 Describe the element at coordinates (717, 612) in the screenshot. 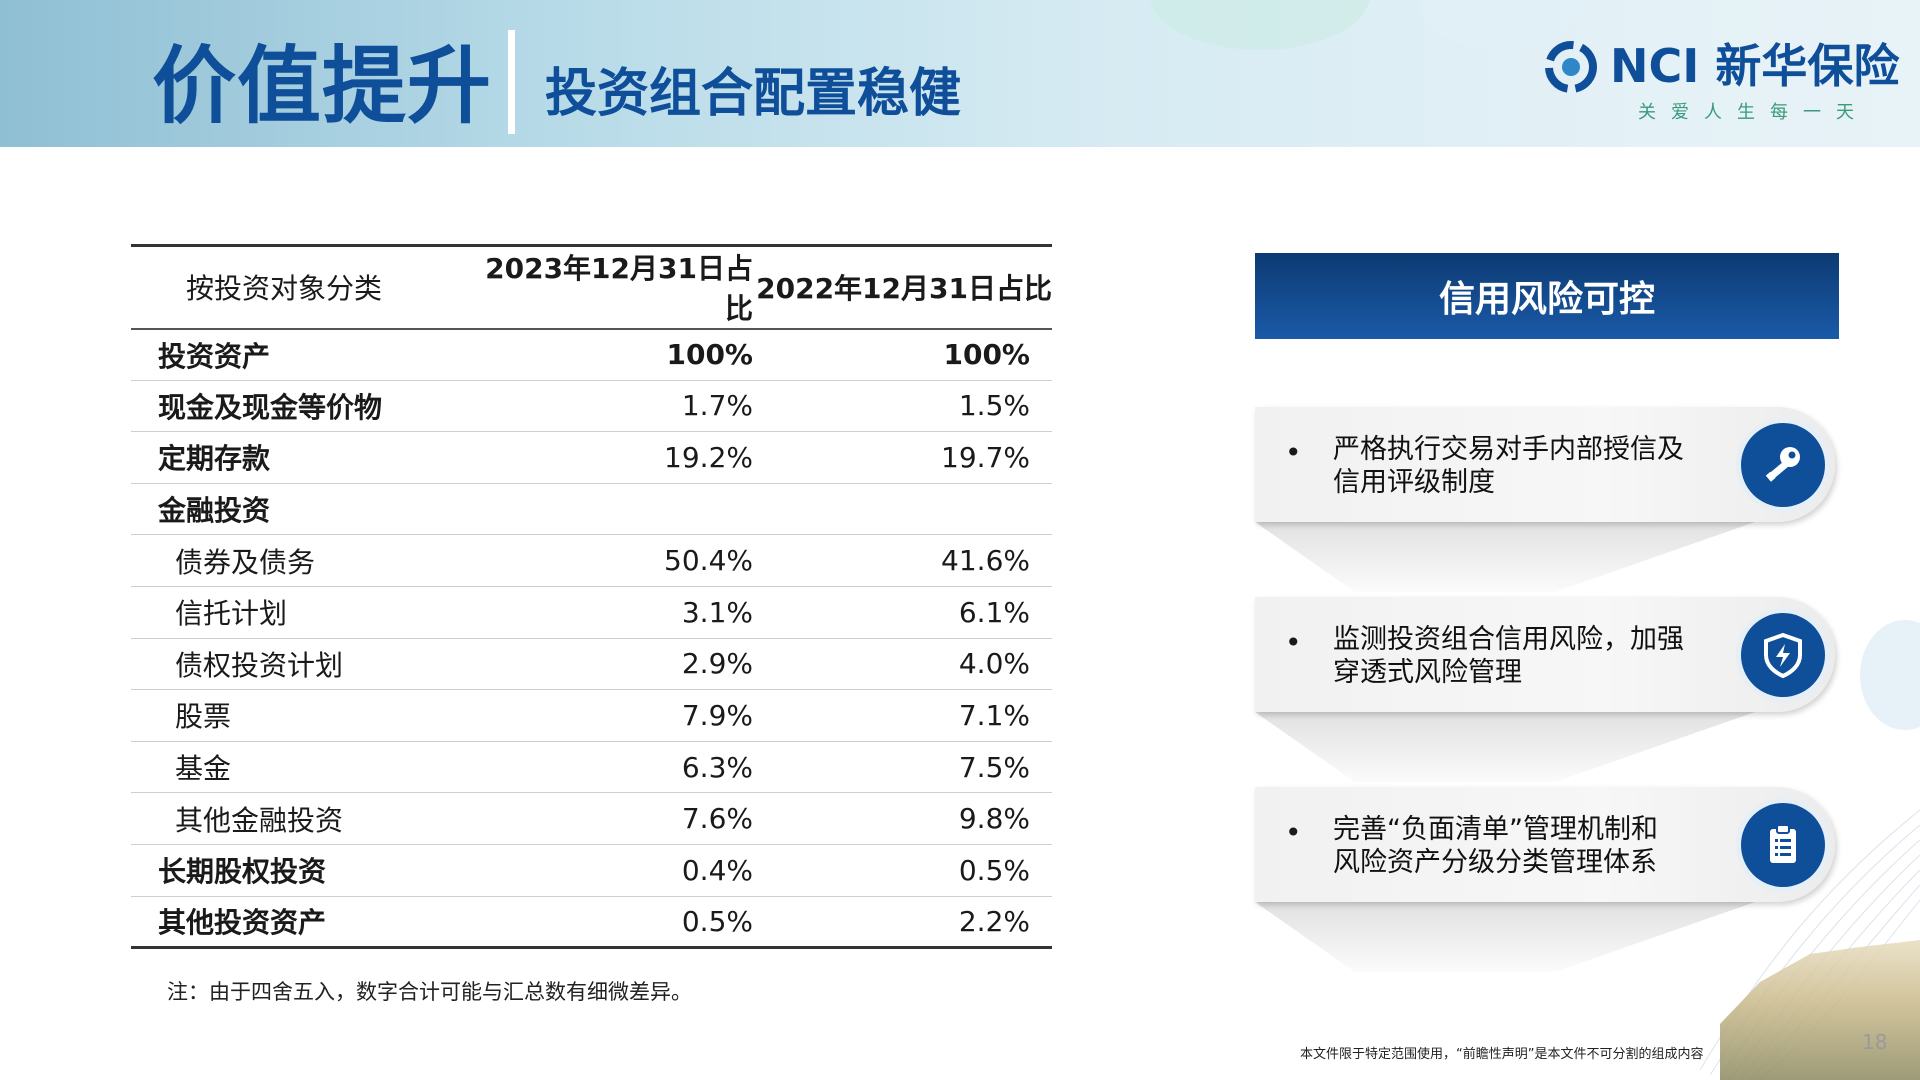

I see `value-2023: 3.1%` at that location.